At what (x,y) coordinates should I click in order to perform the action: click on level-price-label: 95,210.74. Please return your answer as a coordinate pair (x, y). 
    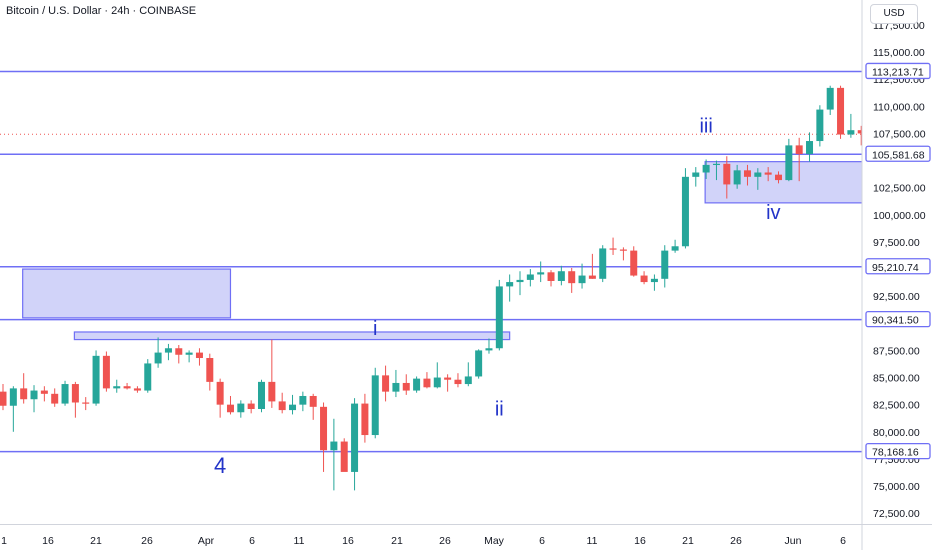
    Looking at the image, I should click on (895, 268).